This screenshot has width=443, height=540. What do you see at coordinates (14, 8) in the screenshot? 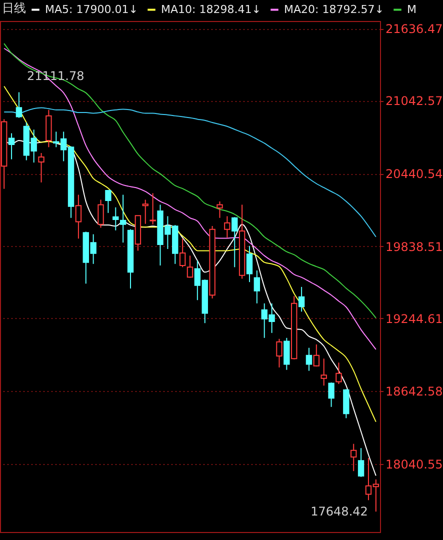
I see `chart-title: 日线` at bounding box center [14, 8].